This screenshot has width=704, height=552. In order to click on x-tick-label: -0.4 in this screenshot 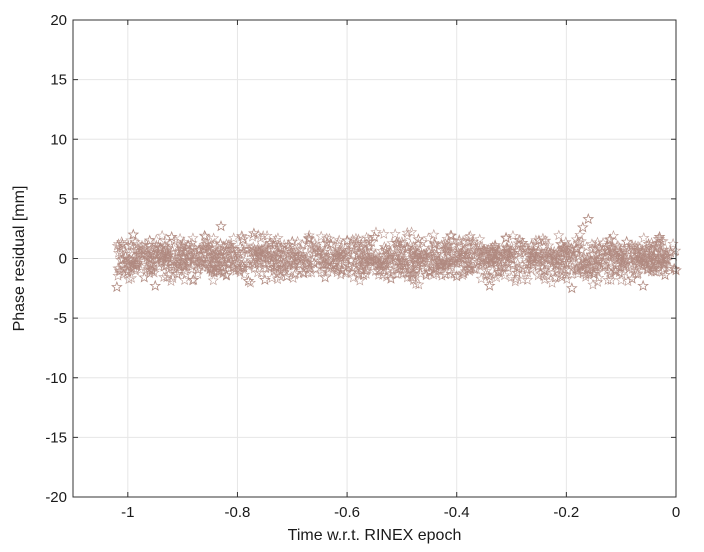, I will do `click(457, 512)`.